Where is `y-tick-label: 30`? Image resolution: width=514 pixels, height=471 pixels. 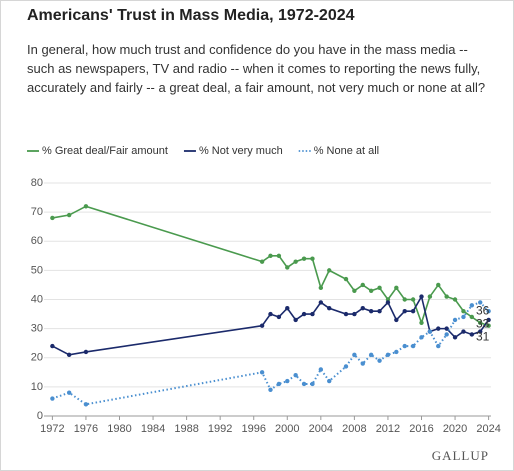 y-tick-label: 30 is located at coordinates (37, 329).